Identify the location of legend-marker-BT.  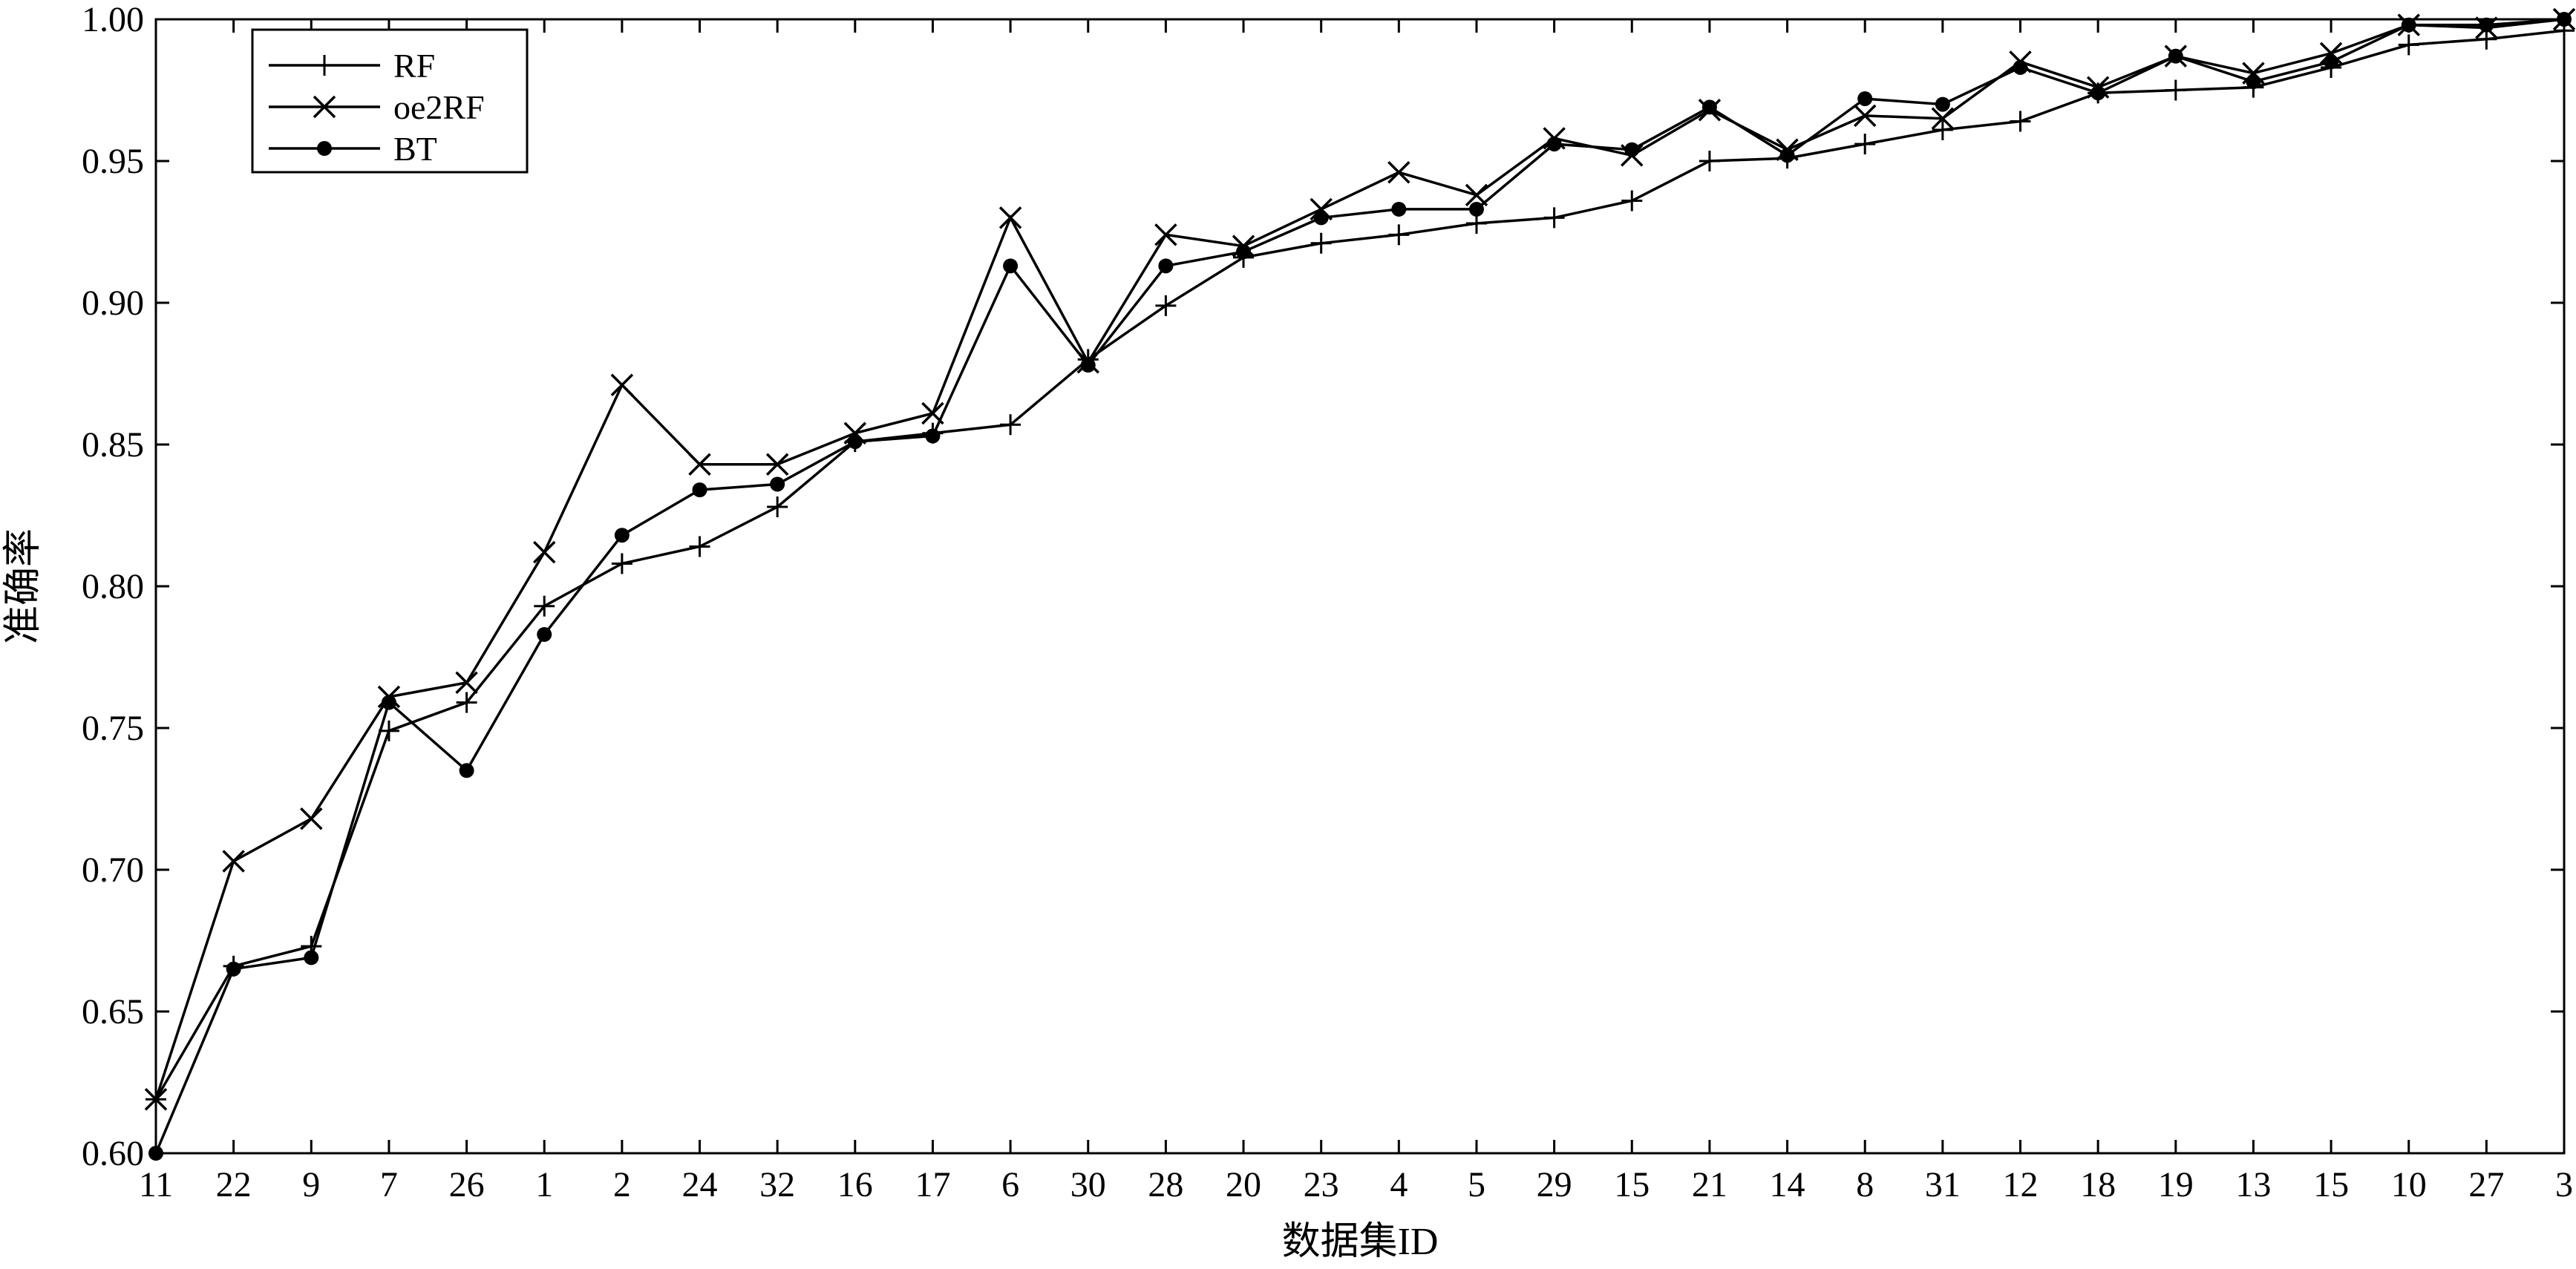
(324, 148).